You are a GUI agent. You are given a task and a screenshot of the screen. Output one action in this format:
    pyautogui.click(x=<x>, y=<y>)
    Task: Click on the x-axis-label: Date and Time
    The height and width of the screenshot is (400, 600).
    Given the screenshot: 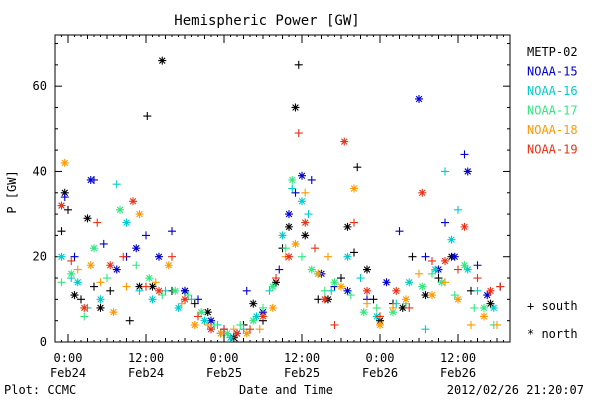 What is the action you would take?
    pyautogui.click(x=286, y=390)
    